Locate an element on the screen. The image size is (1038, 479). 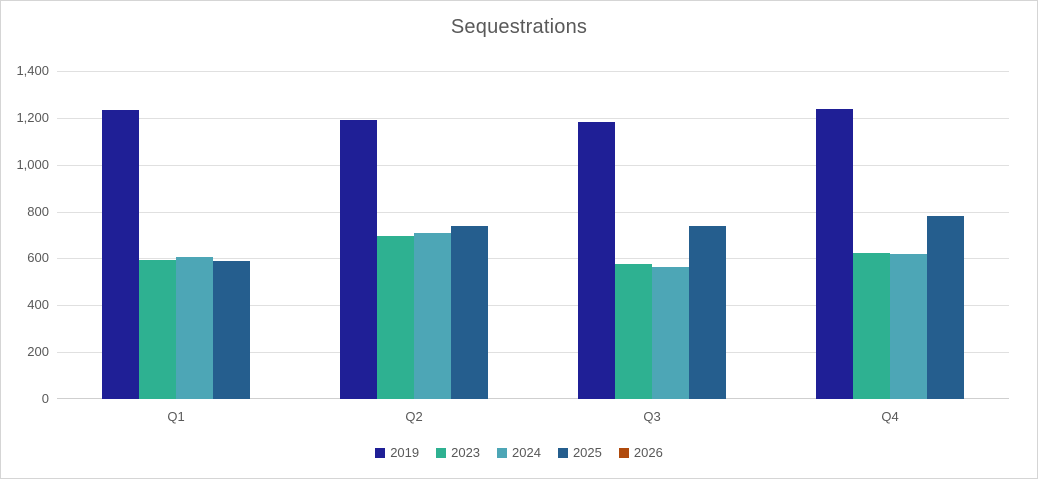
legend-item-2025: 2025 is located at coordinates (579, 452).